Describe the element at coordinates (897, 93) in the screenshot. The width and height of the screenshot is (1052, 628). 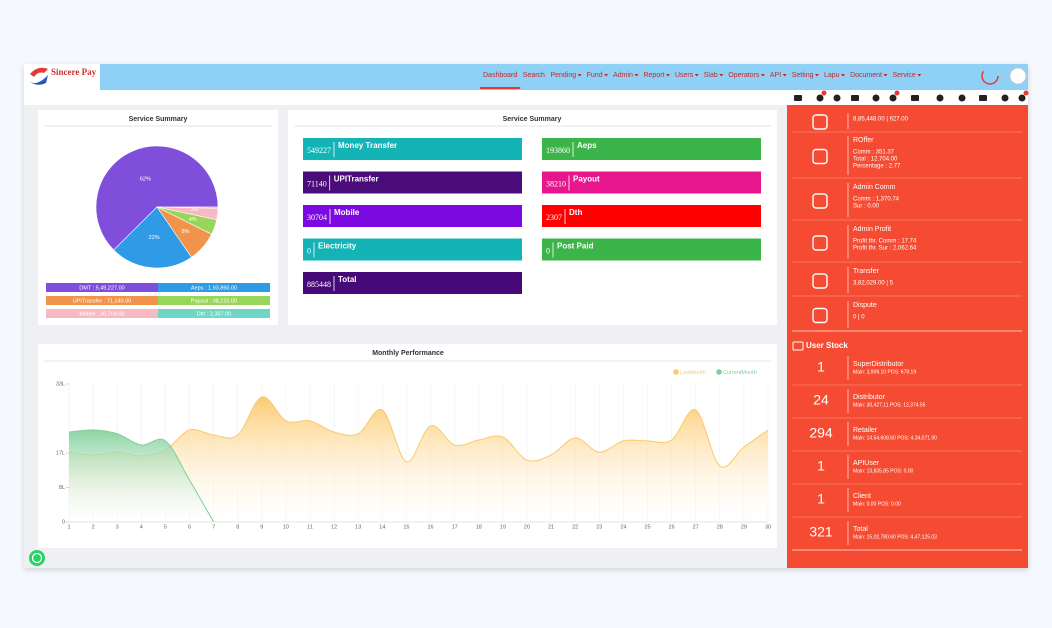
I see `badge` at that location.